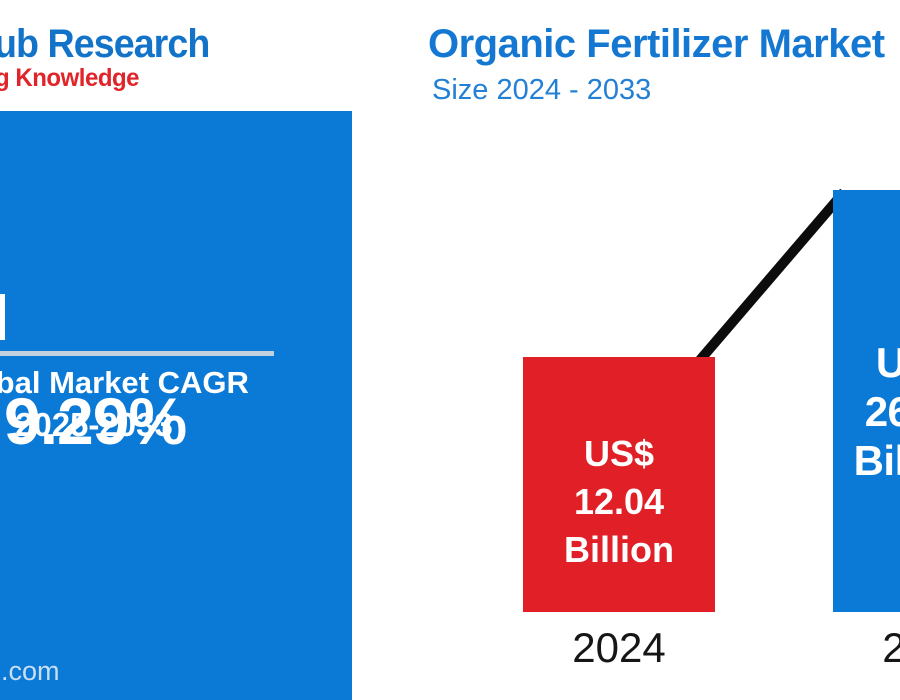 The image size is (900, 700). I want to click on page-title: Organic Fertilizer Market, so click(656, 44).